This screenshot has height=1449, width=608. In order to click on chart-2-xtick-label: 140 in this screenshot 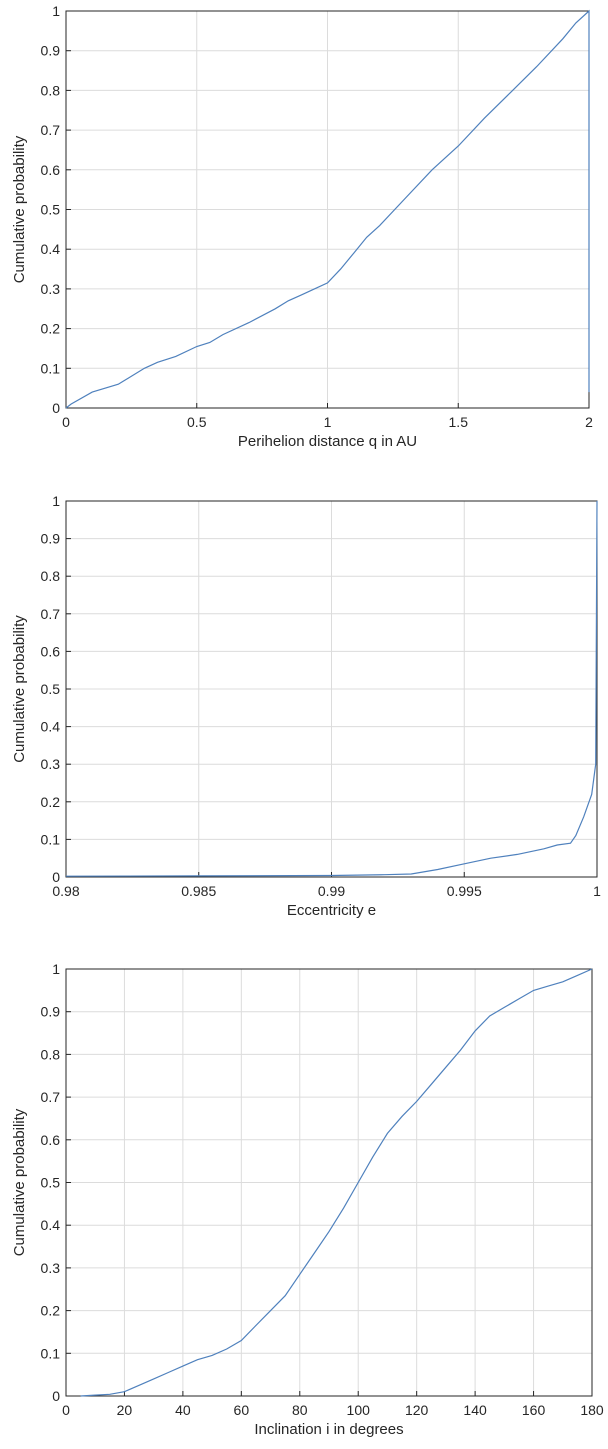, I will do `click(475, 1410)`.